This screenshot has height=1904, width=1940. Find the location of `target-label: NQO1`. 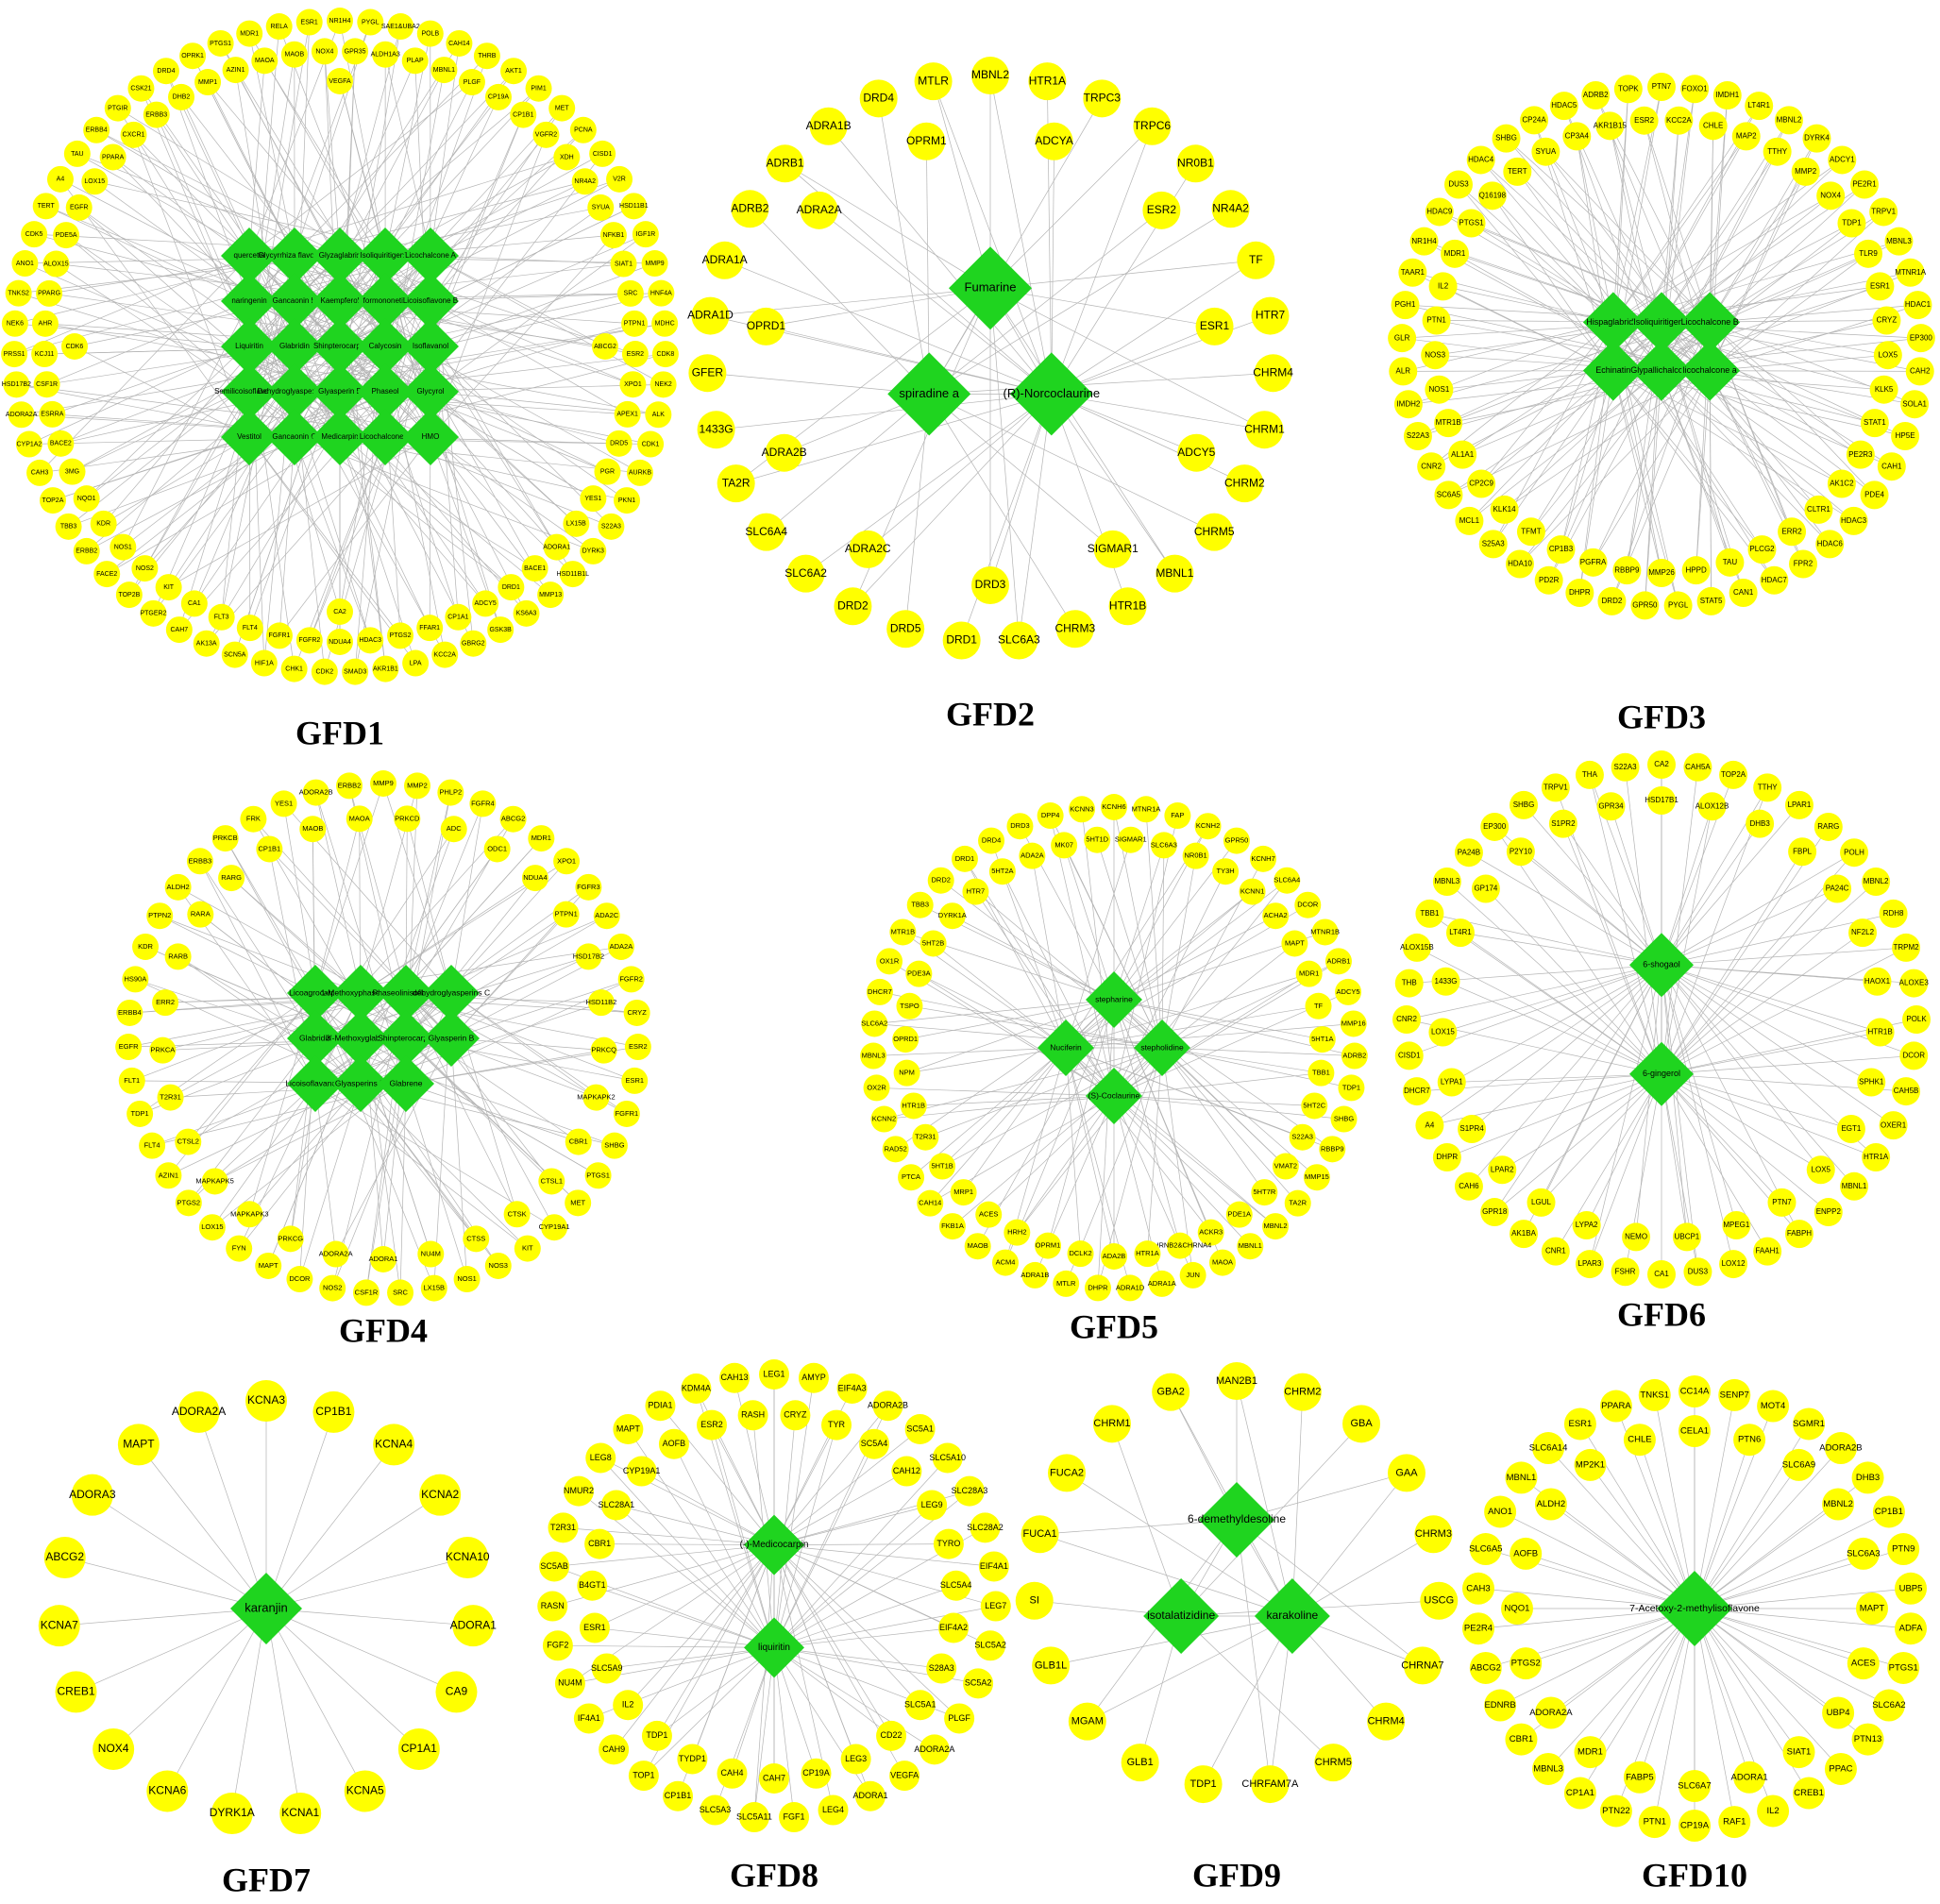

target-label: NQO1 is located at coordinates (1517, 1609).